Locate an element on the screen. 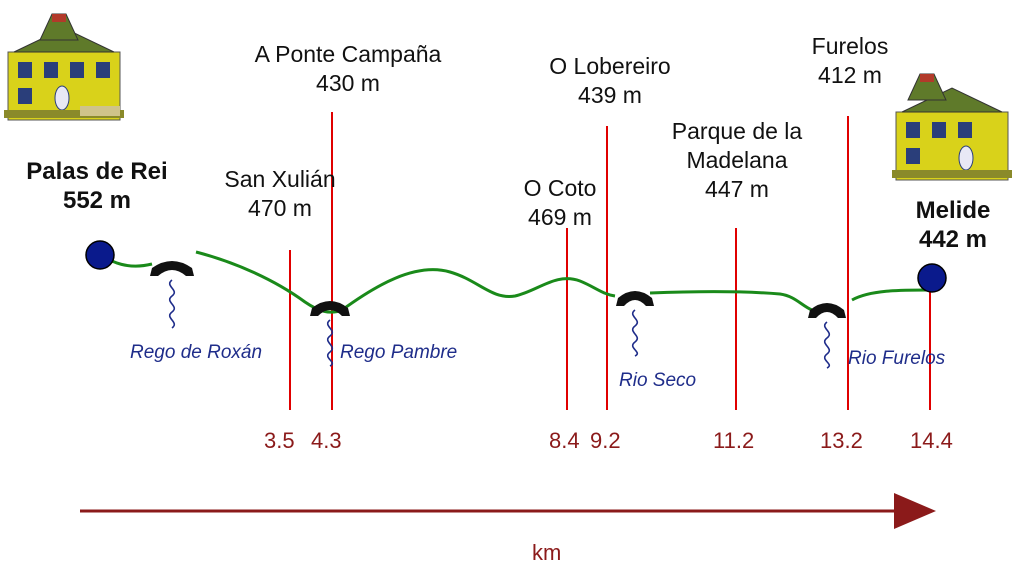  waypoint-label-madelana: Parque de la Madelana 447 m is located at coordinates (737, 160).